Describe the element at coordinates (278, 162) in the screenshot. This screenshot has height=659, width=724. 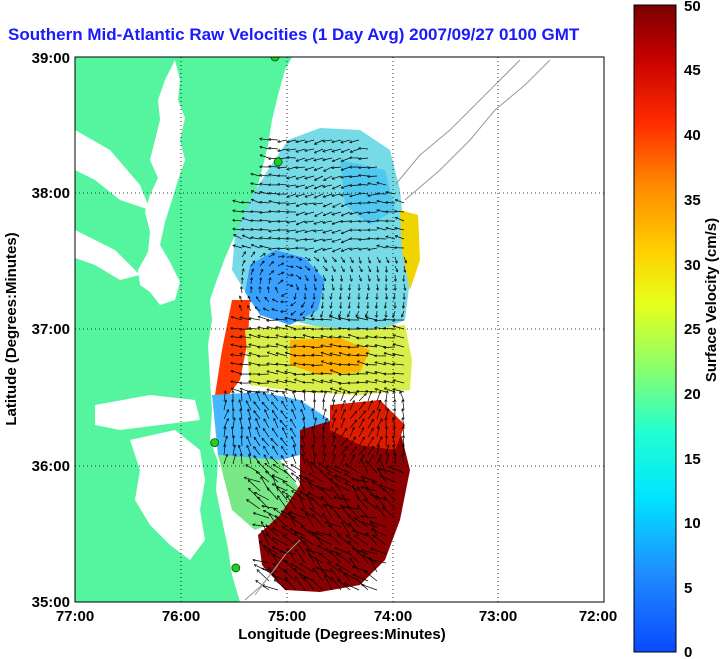
I see `station-marker` at that location.